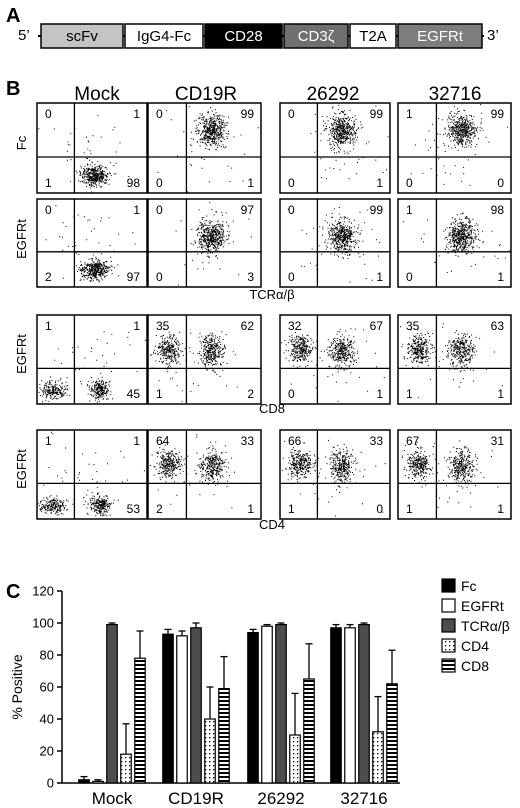 The width and height of the screenshot is (520, 808). What do you see at coordinates (280, 798) in the screenshot?
I see `category-label: 26292` at bounding box center [280, 798].